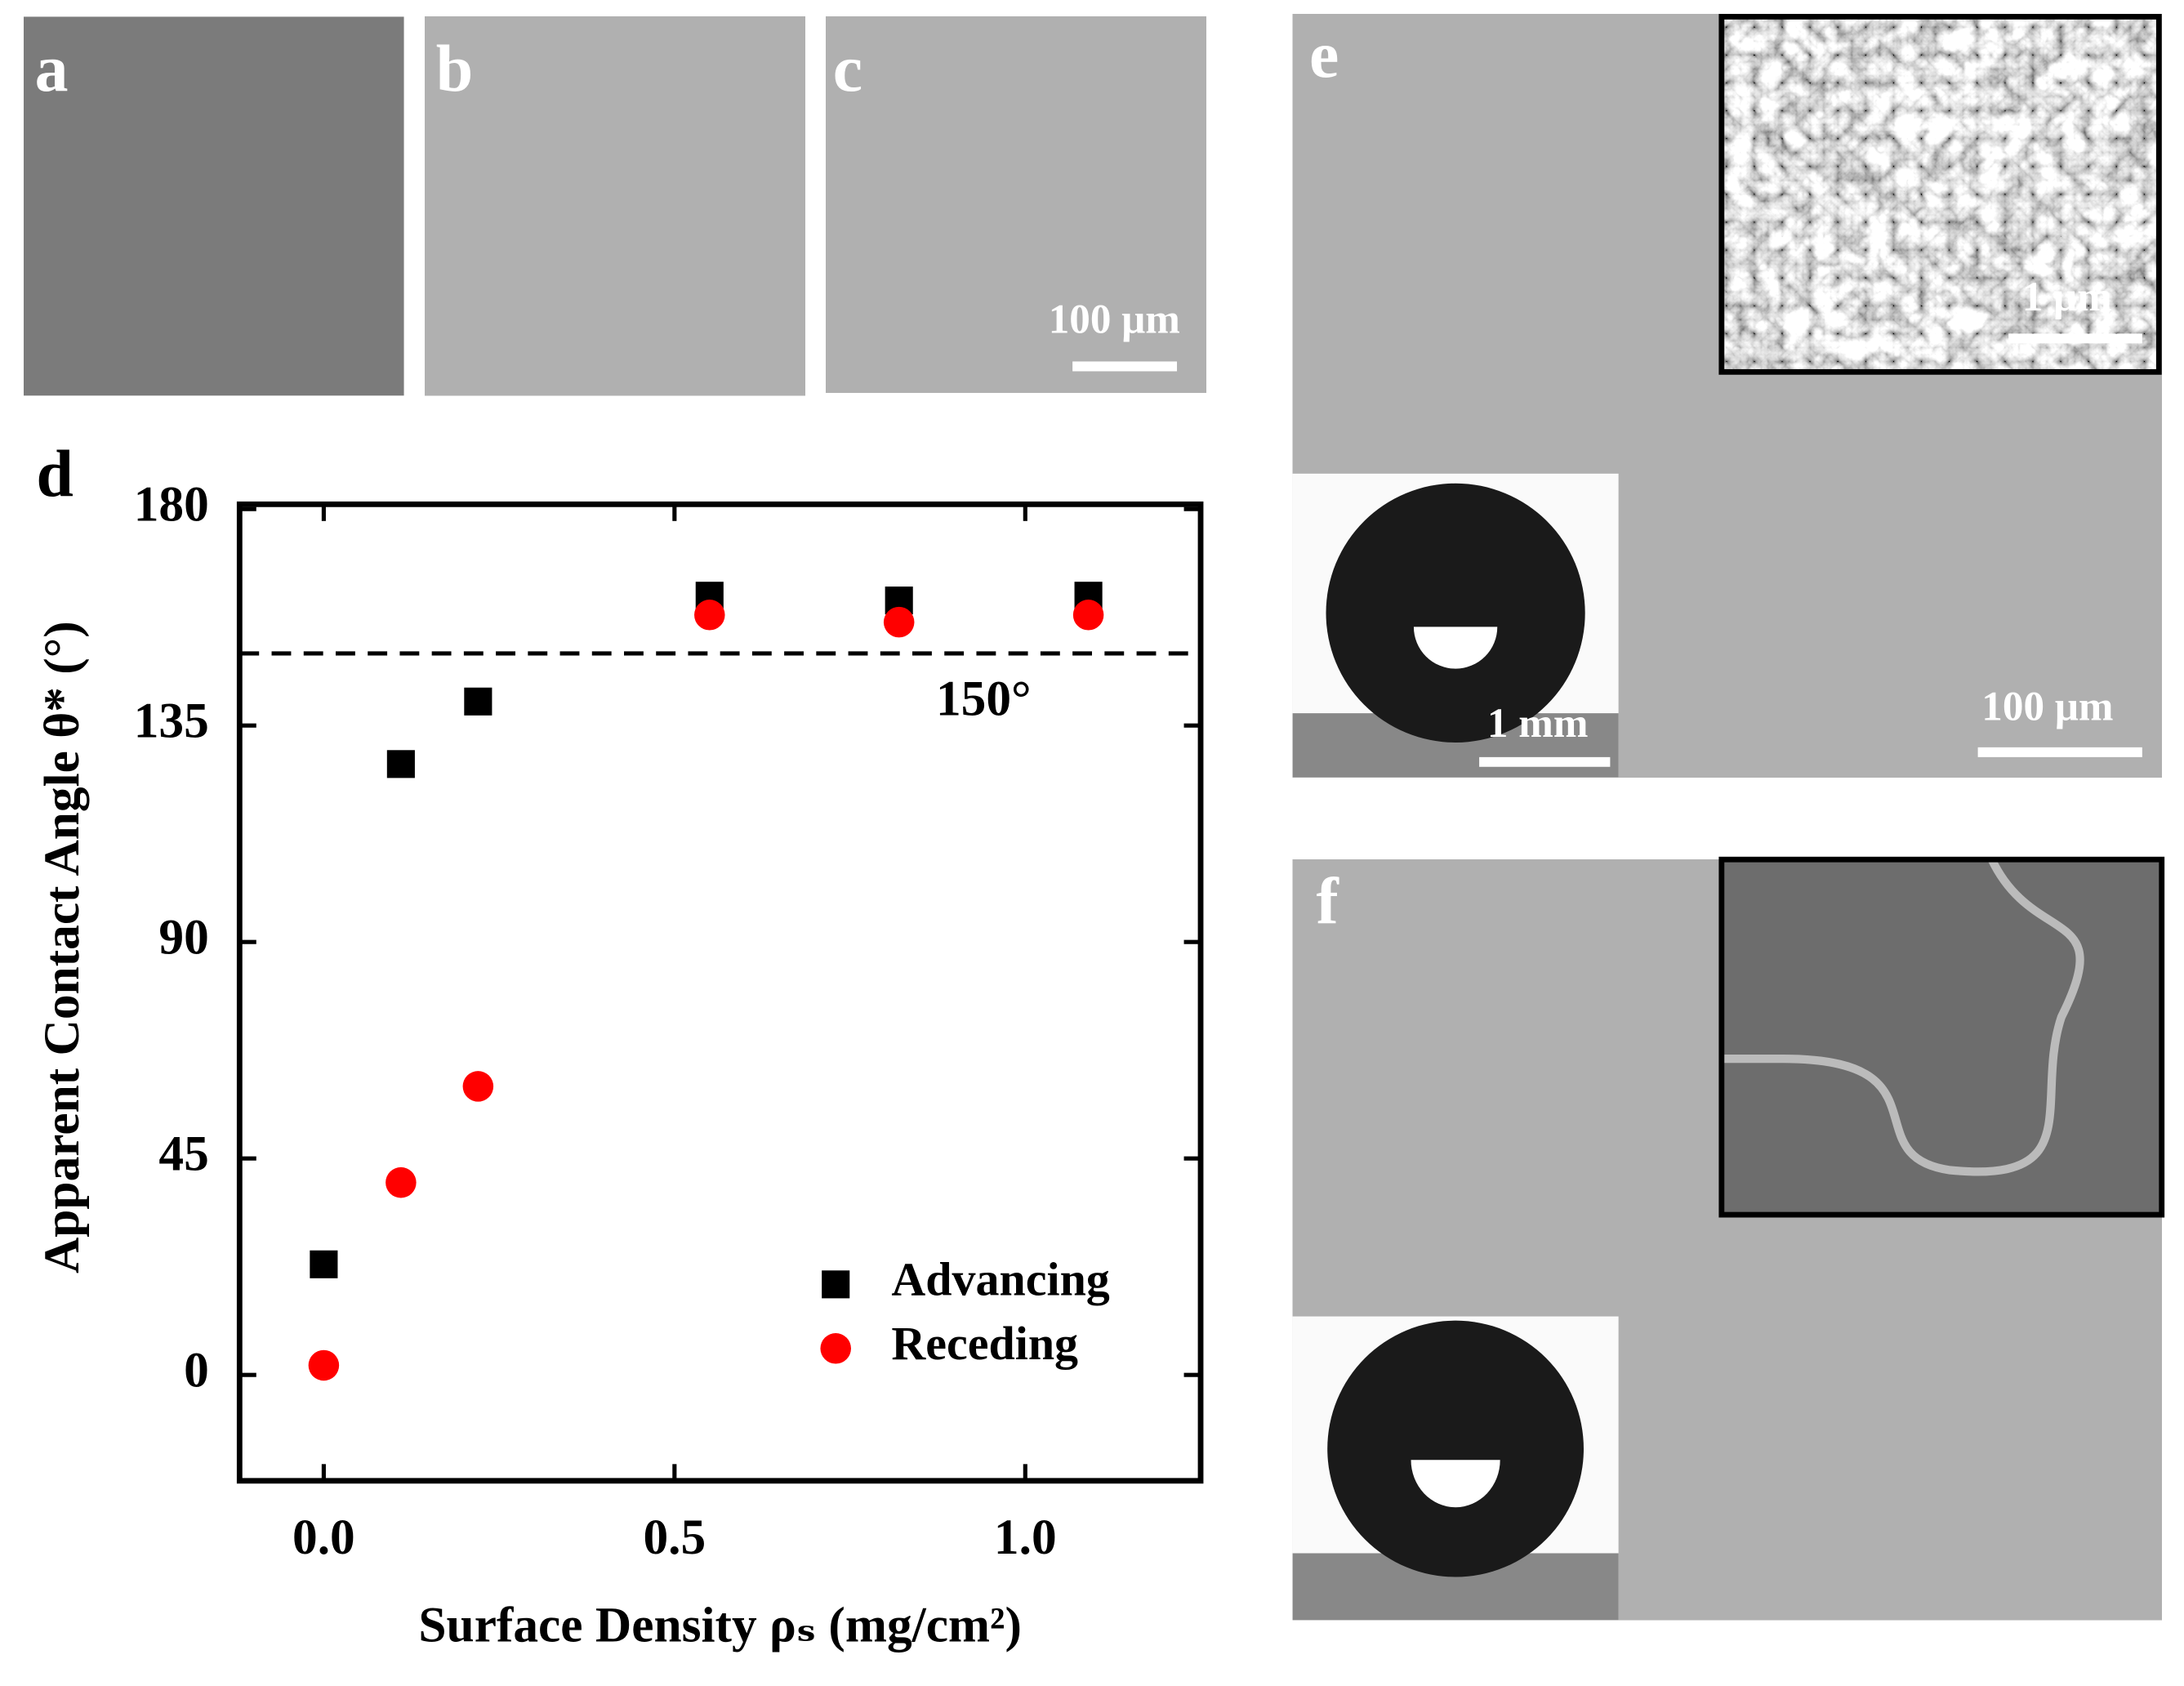 The width and height of the screenshot is (2184, 1686). What do you see at coordinates (62, 947) in the screenshot?
I see `y-axis-title: Apparent Contact Angle θ* (°)` at bounding box center [62, 947].